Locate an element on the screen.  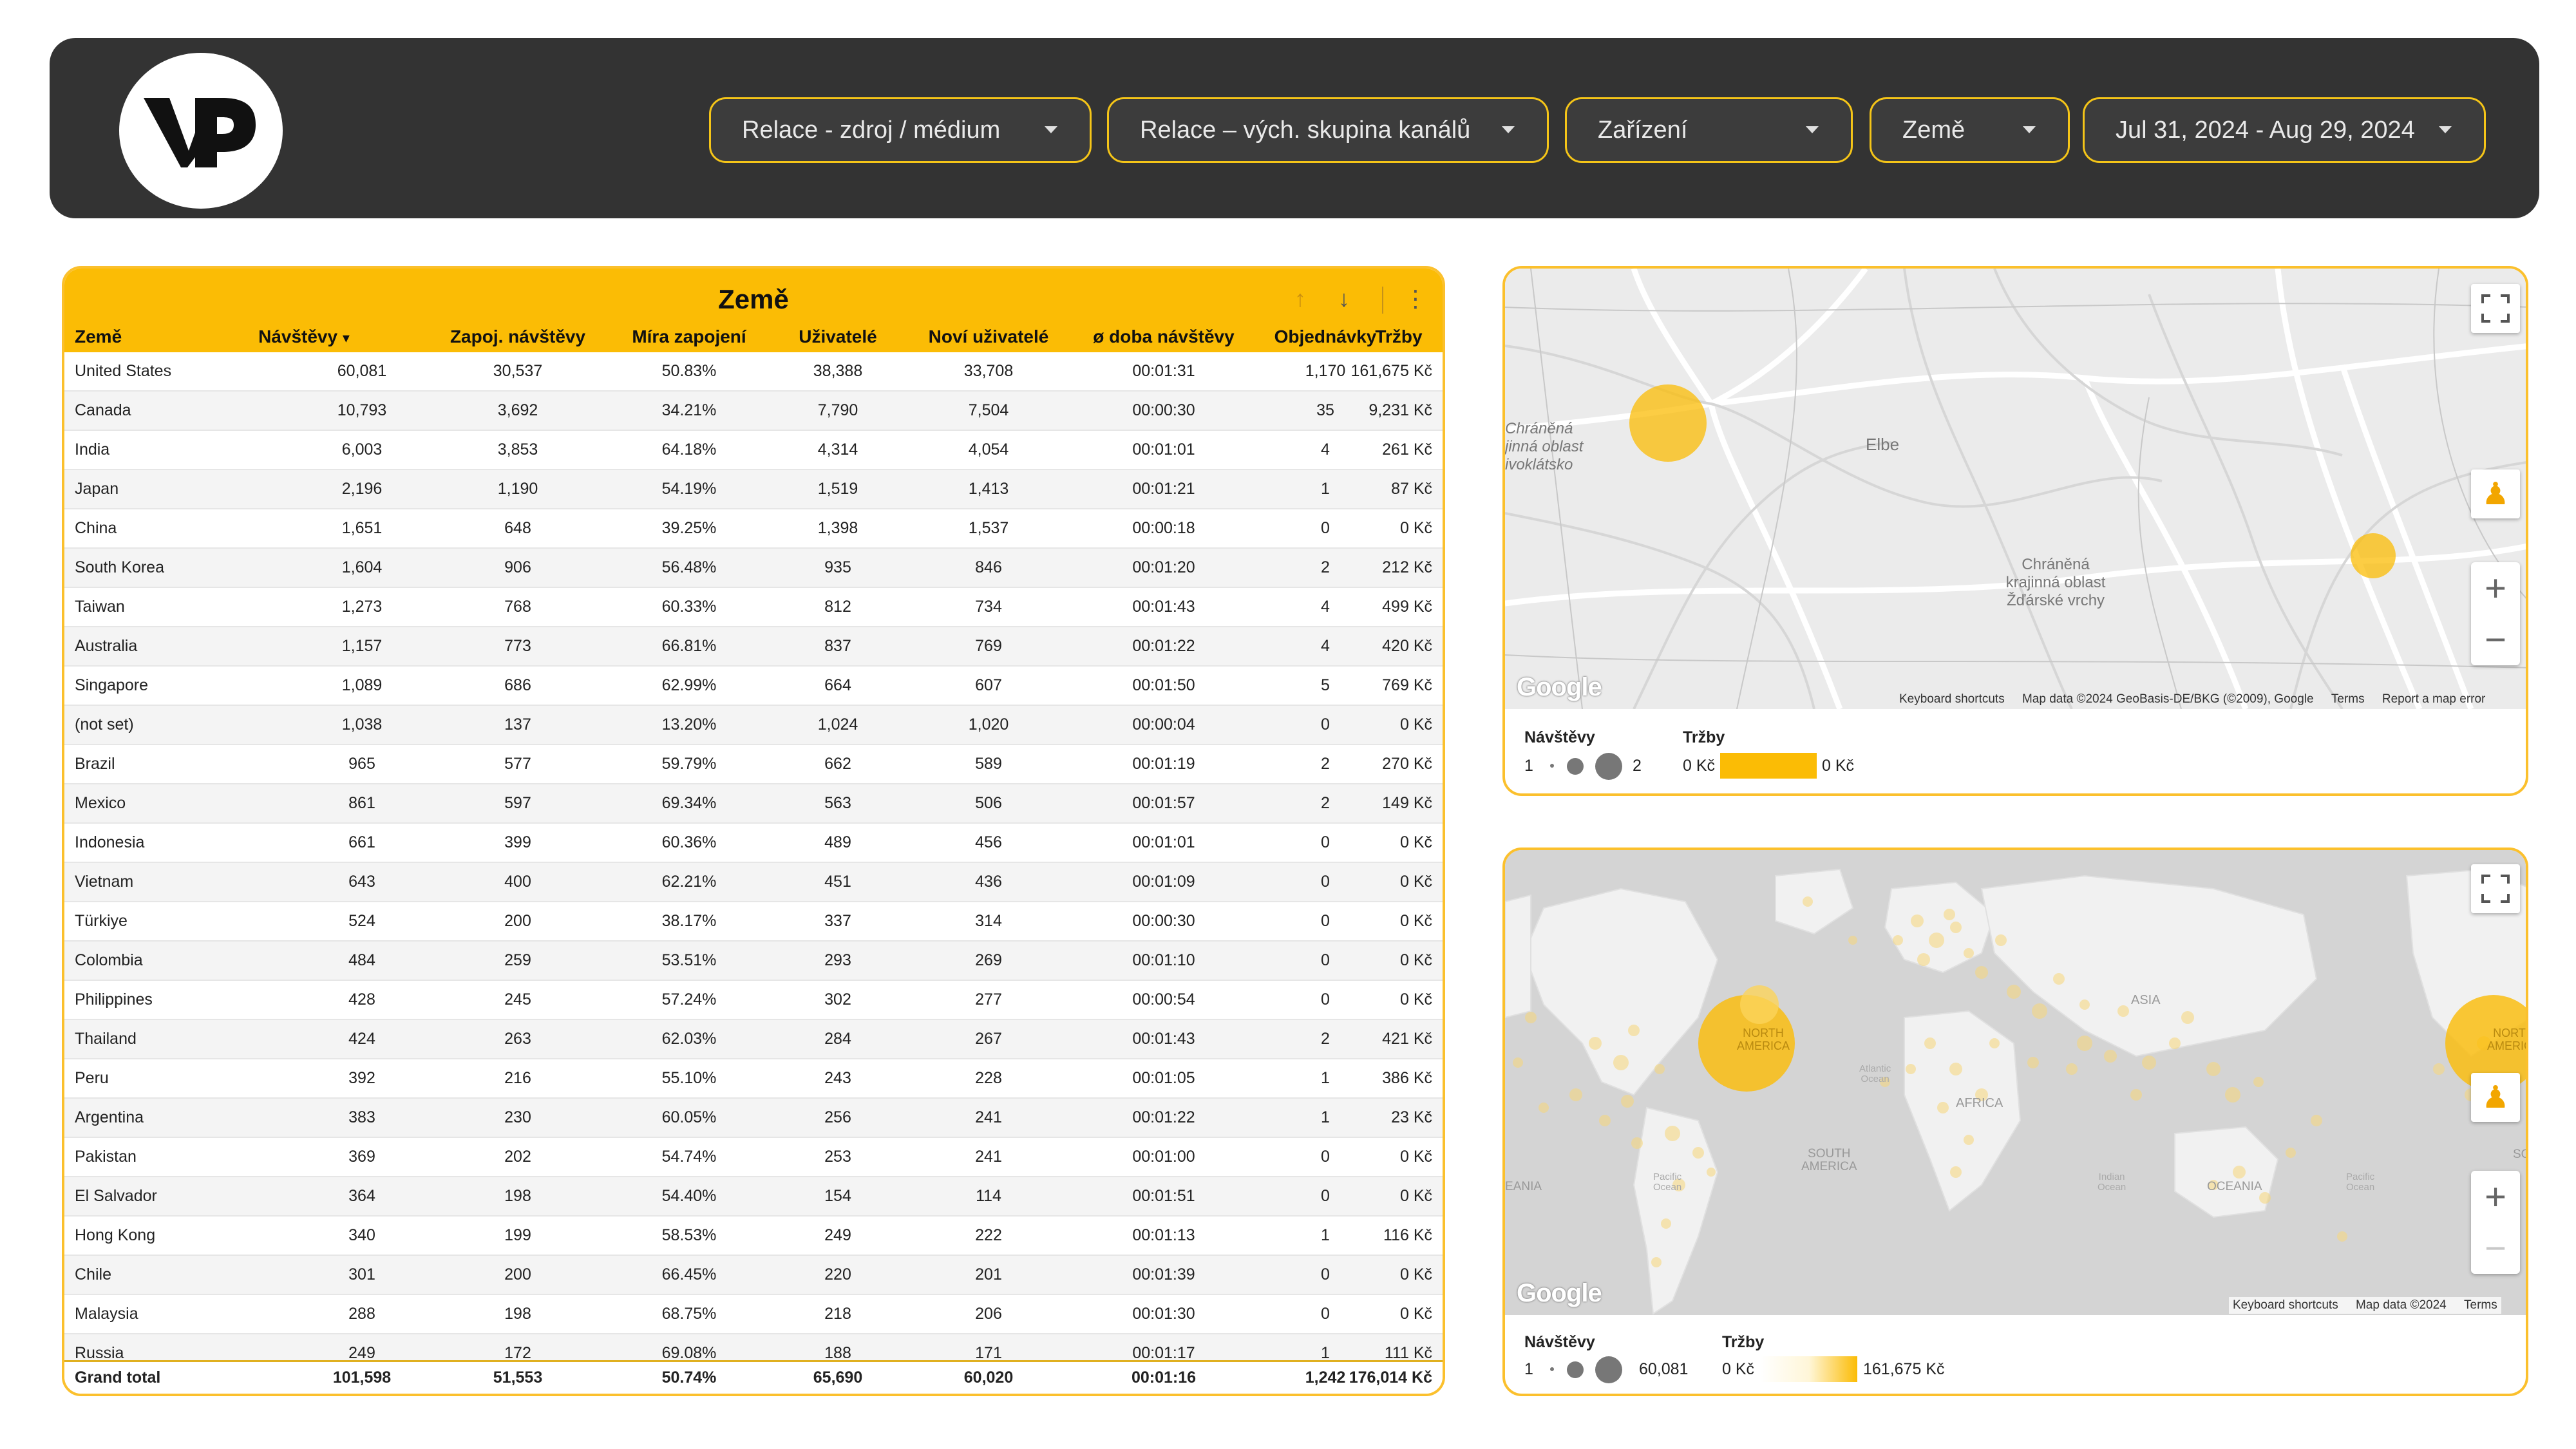
filter-source-medium: Relace - zdroj / médium is located at coordinates (901, 130).